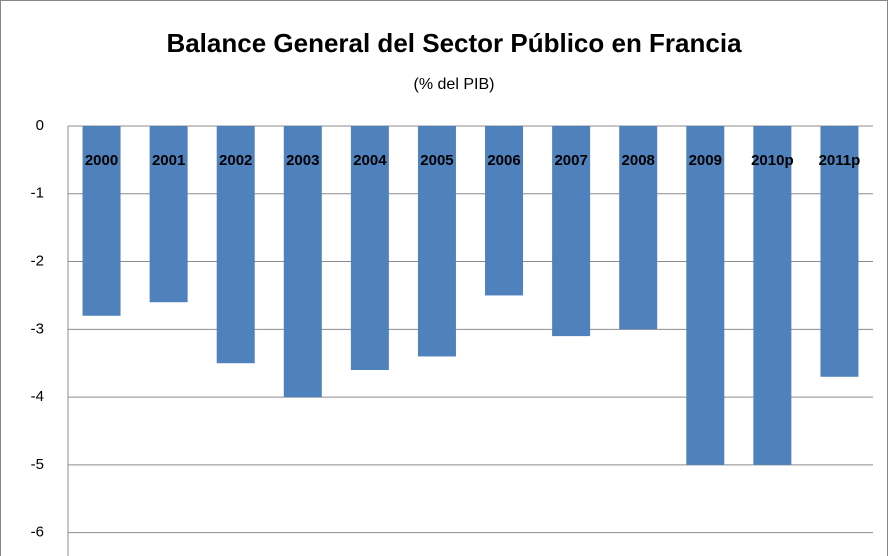 The image size is (889, 556). I want to click on x-tick-label: 2007, so click(570, 160).